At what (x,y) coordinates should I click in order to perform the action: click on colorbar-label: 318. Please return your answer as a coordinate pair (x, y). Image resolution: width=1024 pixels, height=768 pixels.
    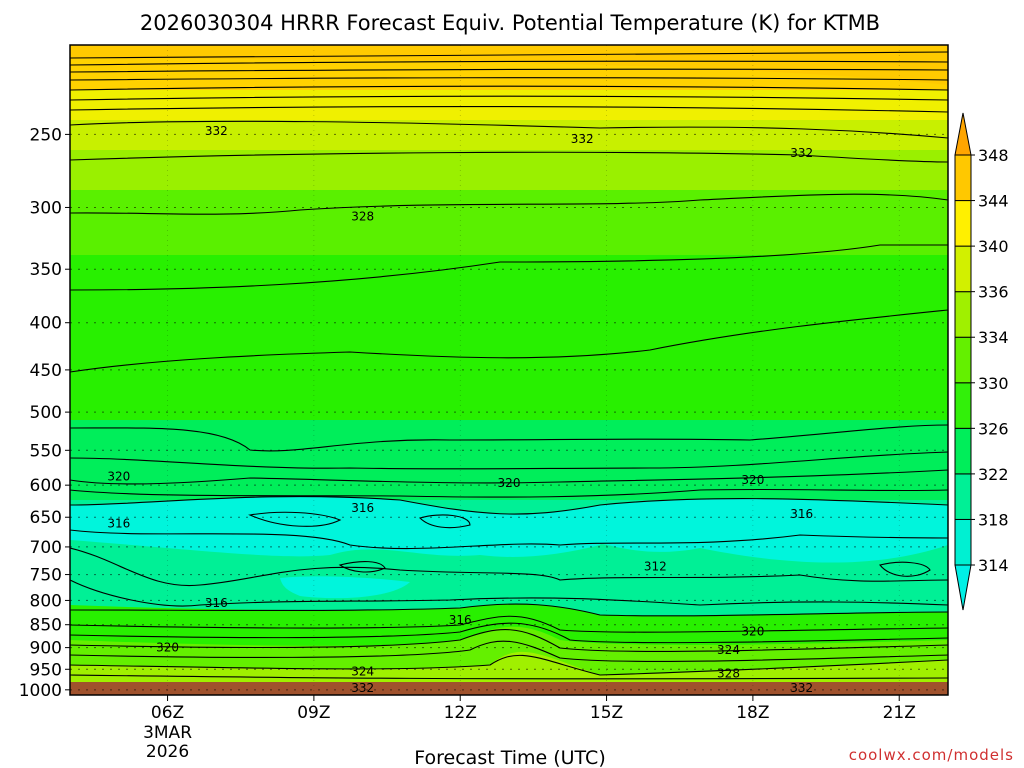
    Looking at the image, I should click on (993, 519).